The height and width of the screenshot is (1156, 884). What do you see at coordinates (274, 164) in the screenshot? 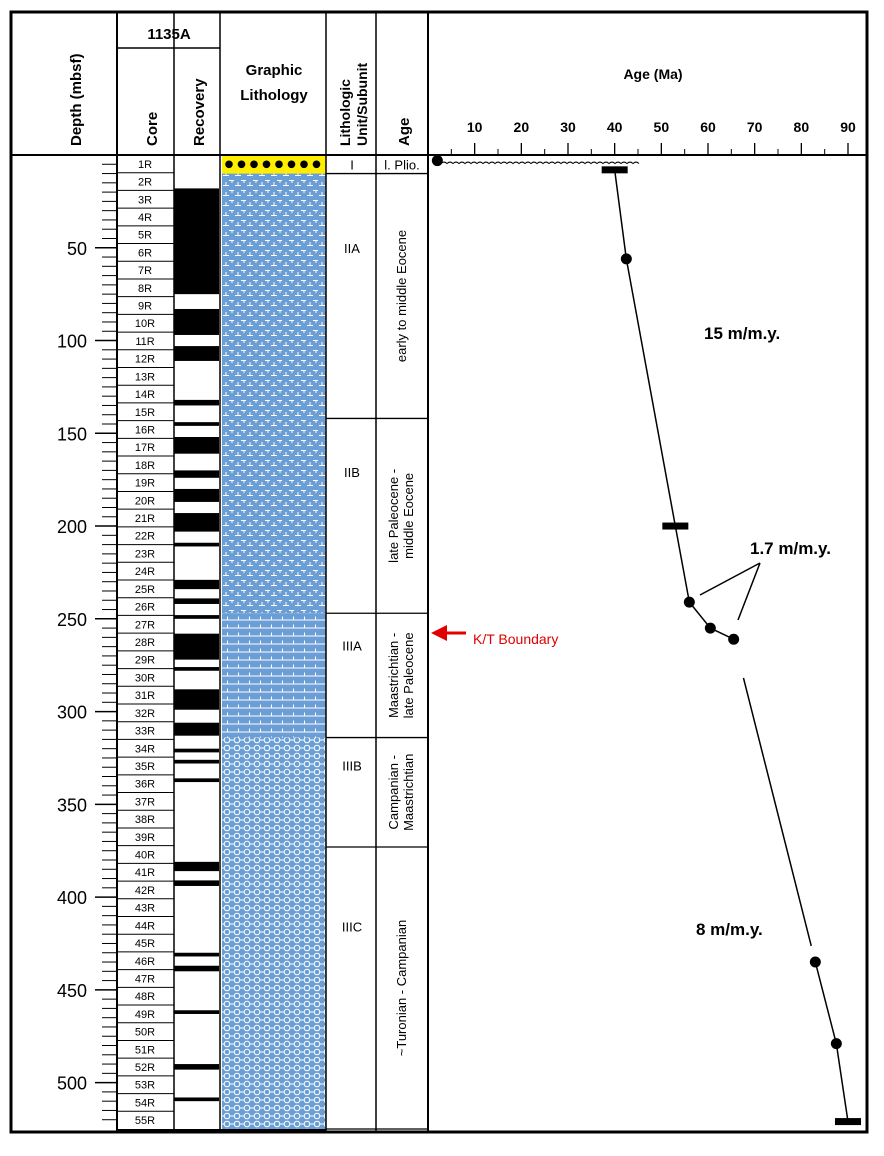
I see `lithology-fill-unit-I` at bounding box center [274, 164].